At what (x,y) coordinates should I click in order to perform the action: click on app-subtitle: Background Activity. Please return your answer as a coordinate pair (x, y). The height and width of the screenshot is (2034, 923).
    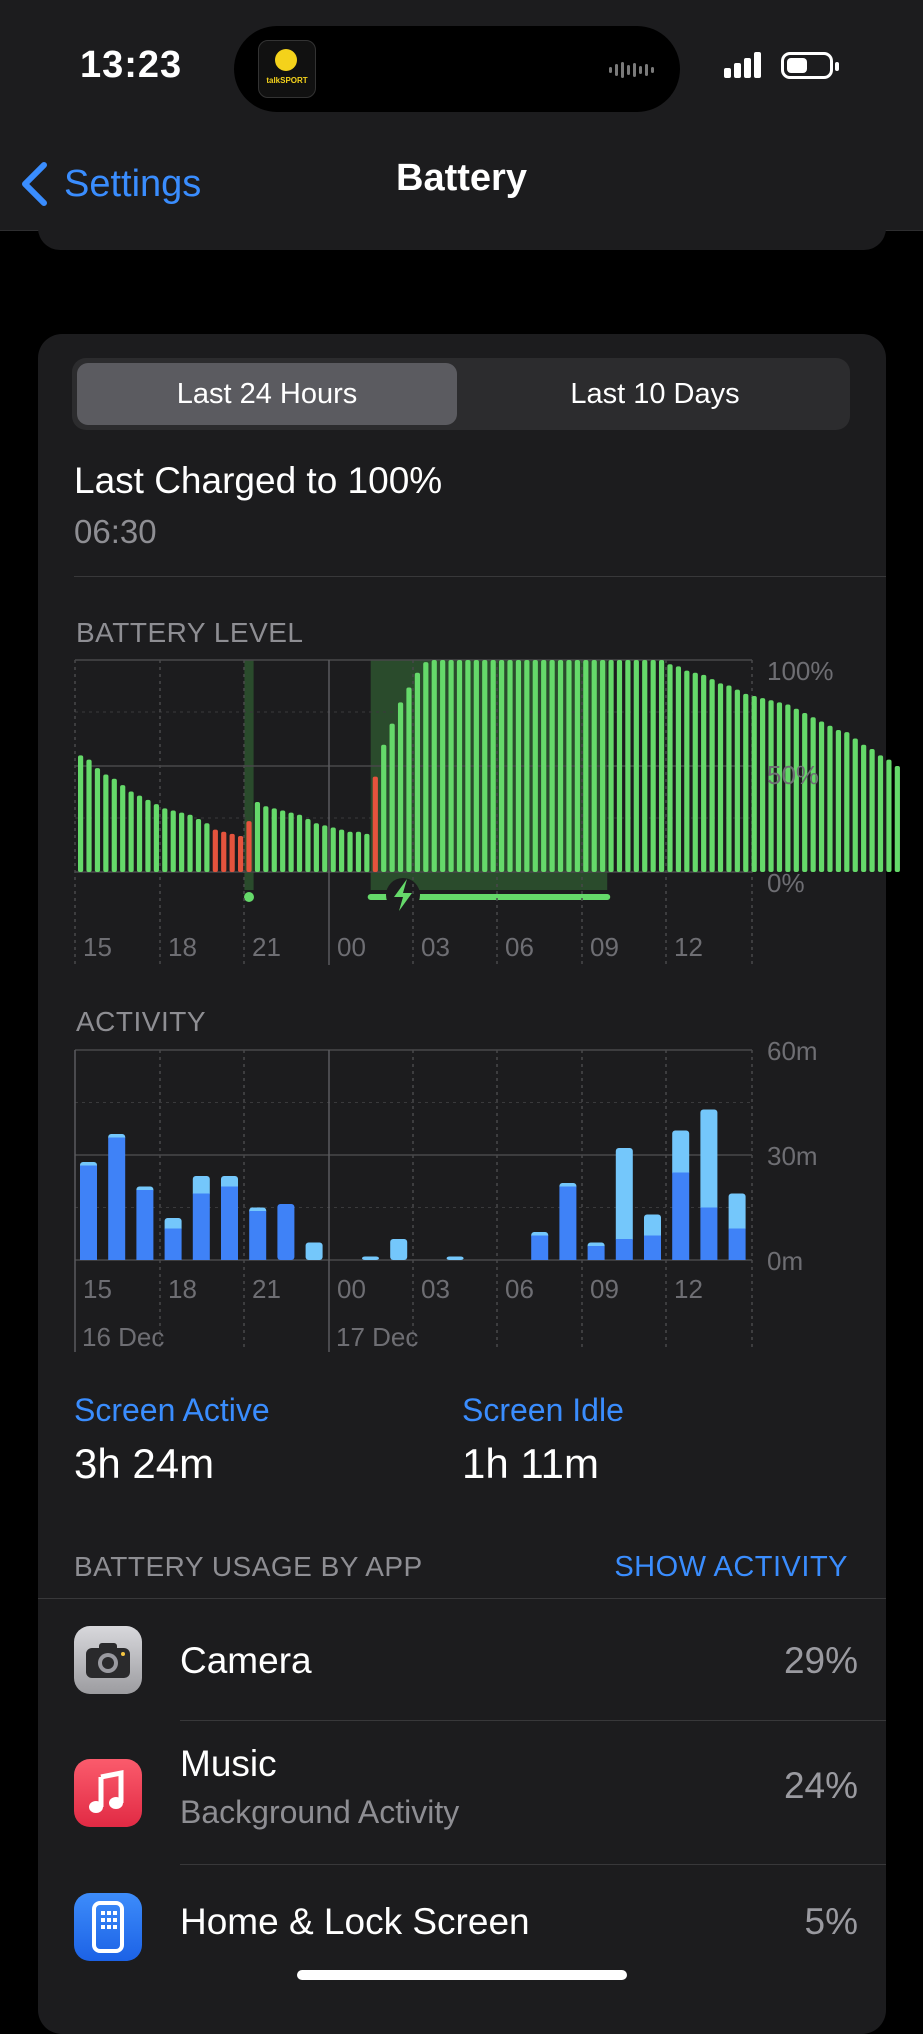
    Looking at the image, I should click on (320, 1812).